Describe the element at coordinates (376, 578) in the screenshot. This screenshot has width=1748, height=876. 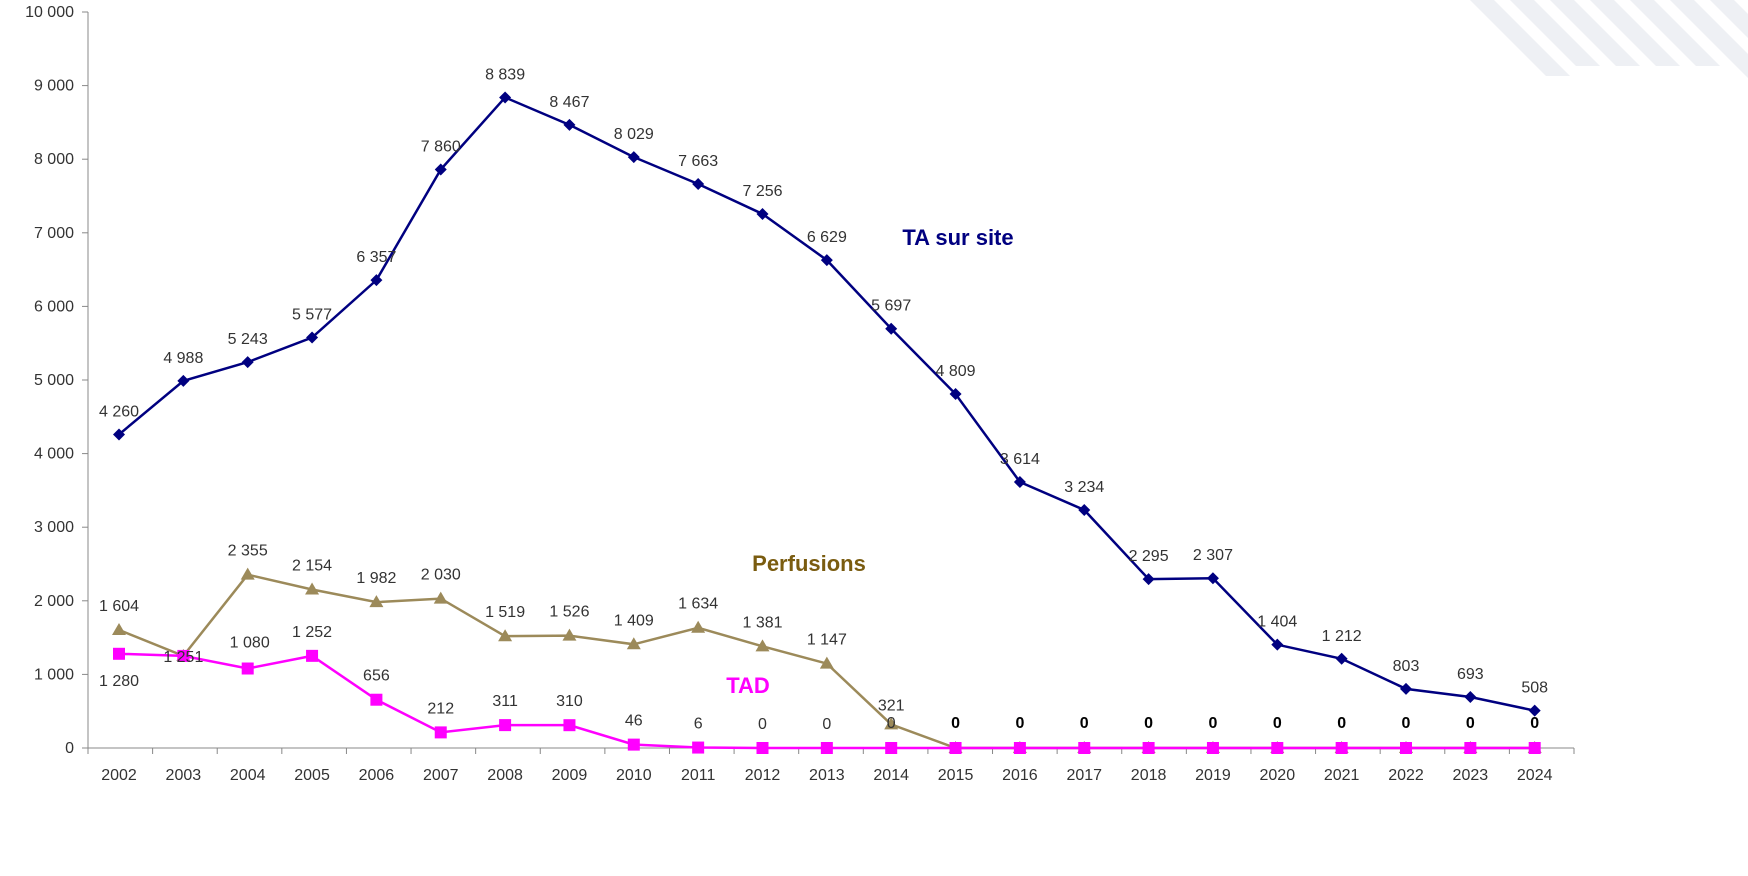
I see `data-label: 1 982` at that location.